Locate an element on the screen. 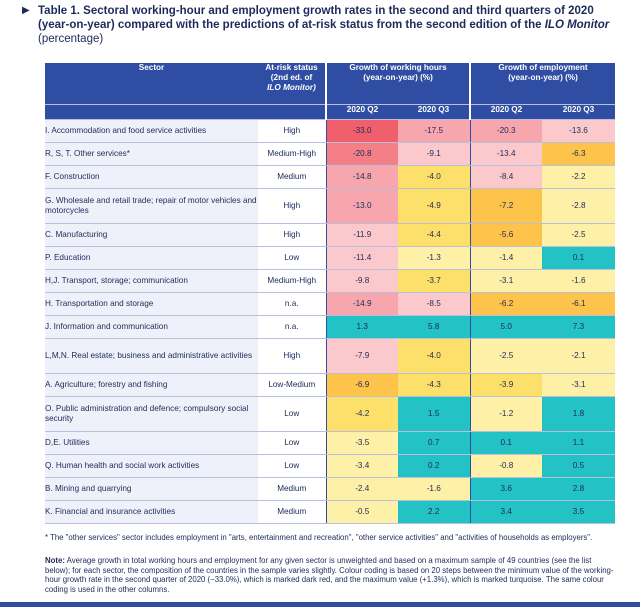 This screenshot has width=640, height=607. header-hours-line1: Growth of working hours is located at coordinates (398, 67).